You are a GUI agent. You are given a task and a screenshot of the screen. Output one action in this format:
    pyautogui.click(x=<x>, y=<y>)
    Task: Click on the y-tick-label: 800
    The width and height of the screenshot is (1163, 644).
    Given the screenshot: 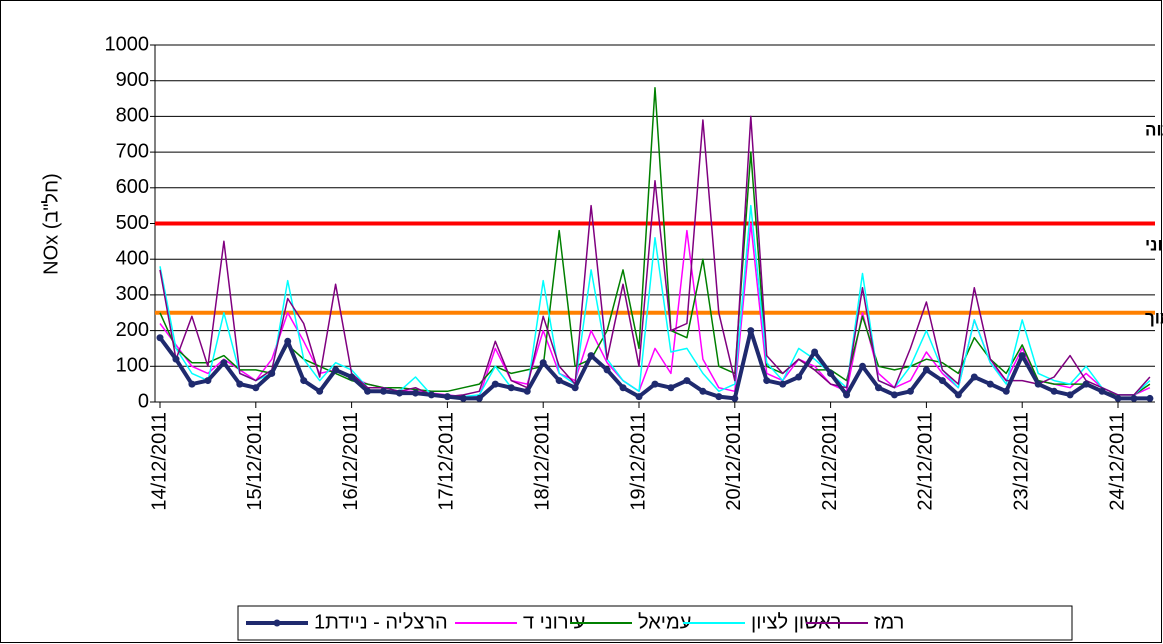 What is the action you would take?
    pyautogui.click(x=132, y=116)
    